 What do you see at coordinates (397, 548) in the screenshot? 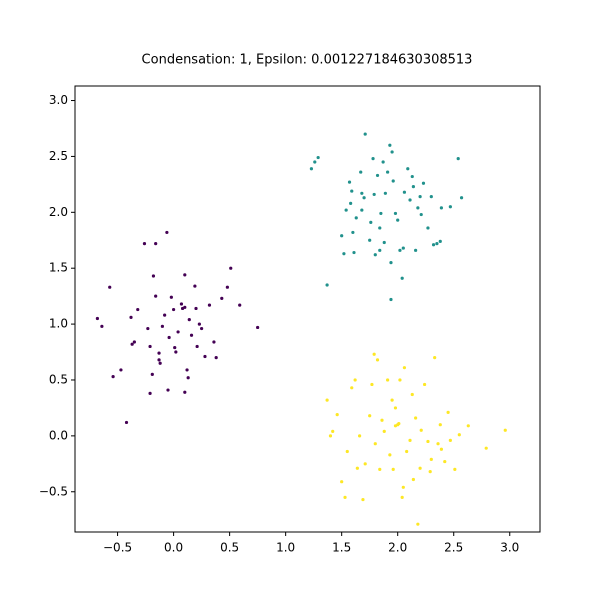
I see `x-tick-label: 2.0` at bounding box center [397, 548].